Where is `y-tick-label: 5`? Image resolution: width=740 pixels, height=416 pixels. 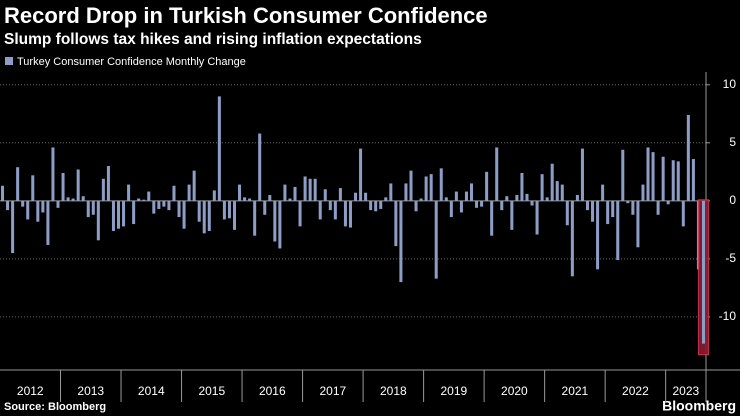 y-tick-label: 5 is located at coordinates (732, 142).